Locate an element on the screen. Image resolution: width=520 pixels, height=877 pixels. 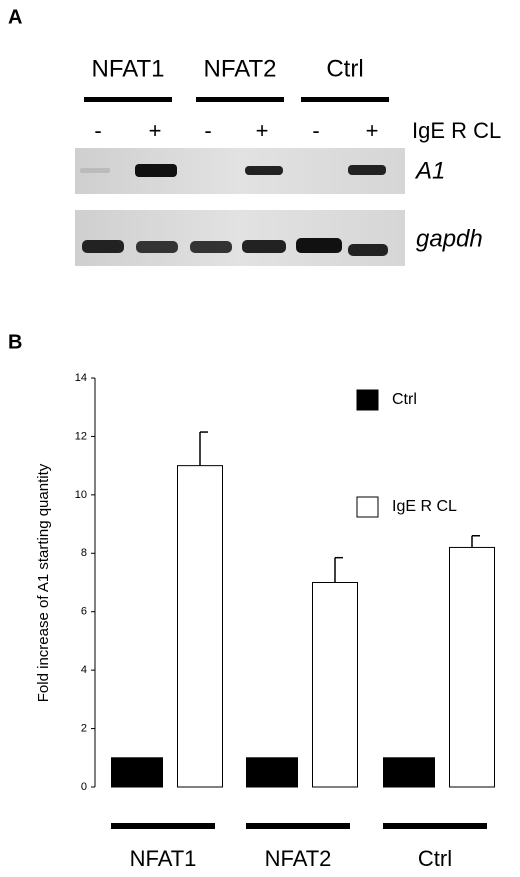
y-tick-label: 8 is located at coordinates (84, 553).